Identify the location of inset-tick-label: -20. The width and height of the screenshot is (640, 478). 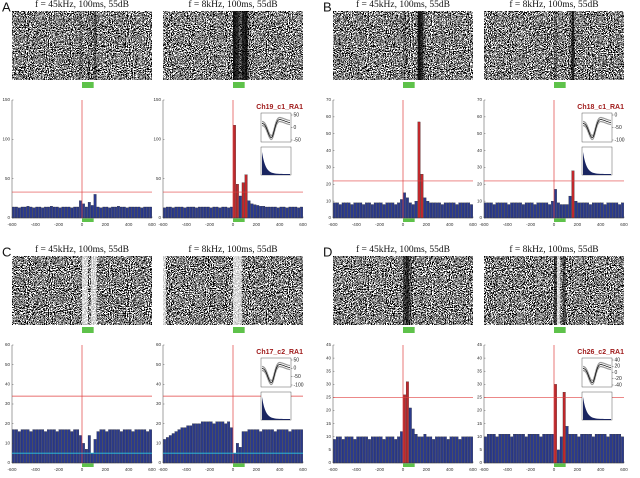
(618, 379).